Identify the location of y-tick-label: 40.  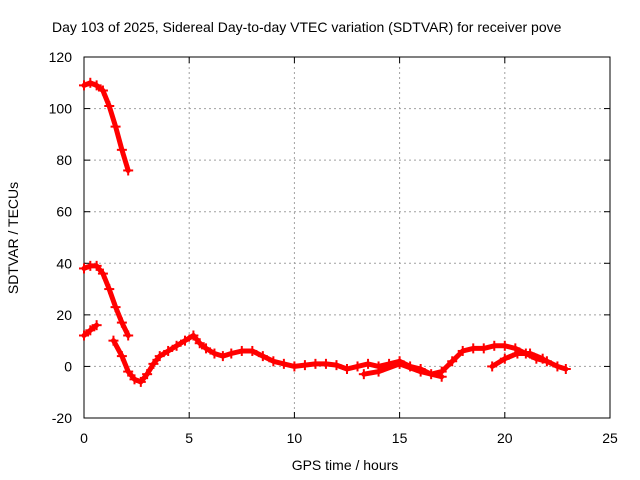
(64, 263).